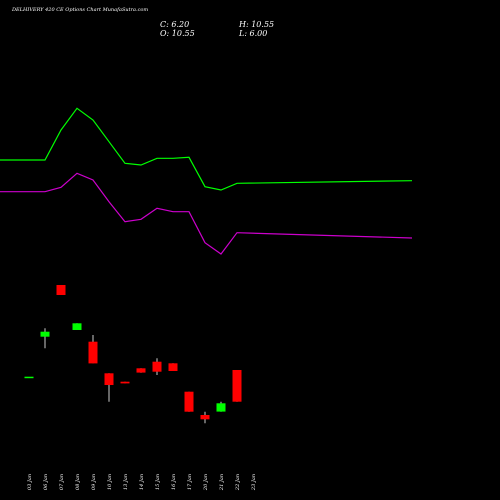  Describe the element at coordinates (62, 482) in the screenshot. I see `x-tick-label: 07 Jan` at that location.